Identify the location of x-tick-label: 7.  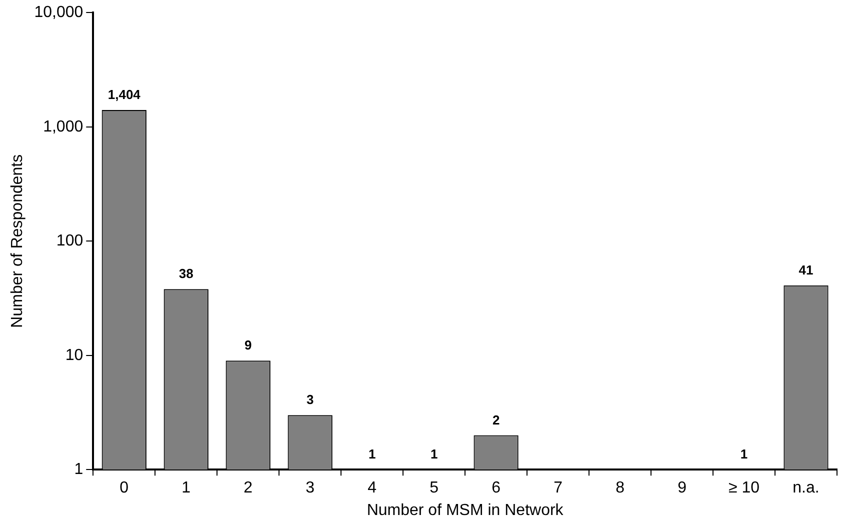
(558, 488).